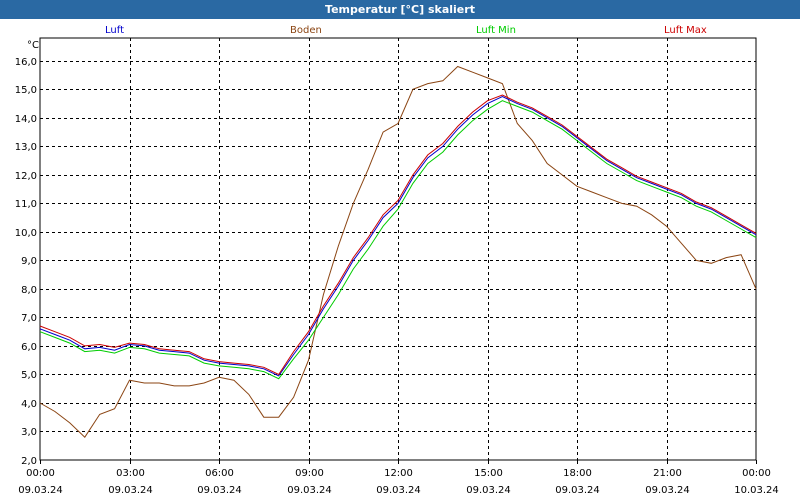  What do you see at coordinates (33, 45) in the screenshot?
I see `y-axis-unit: °C` at bounding box center [33, 45].